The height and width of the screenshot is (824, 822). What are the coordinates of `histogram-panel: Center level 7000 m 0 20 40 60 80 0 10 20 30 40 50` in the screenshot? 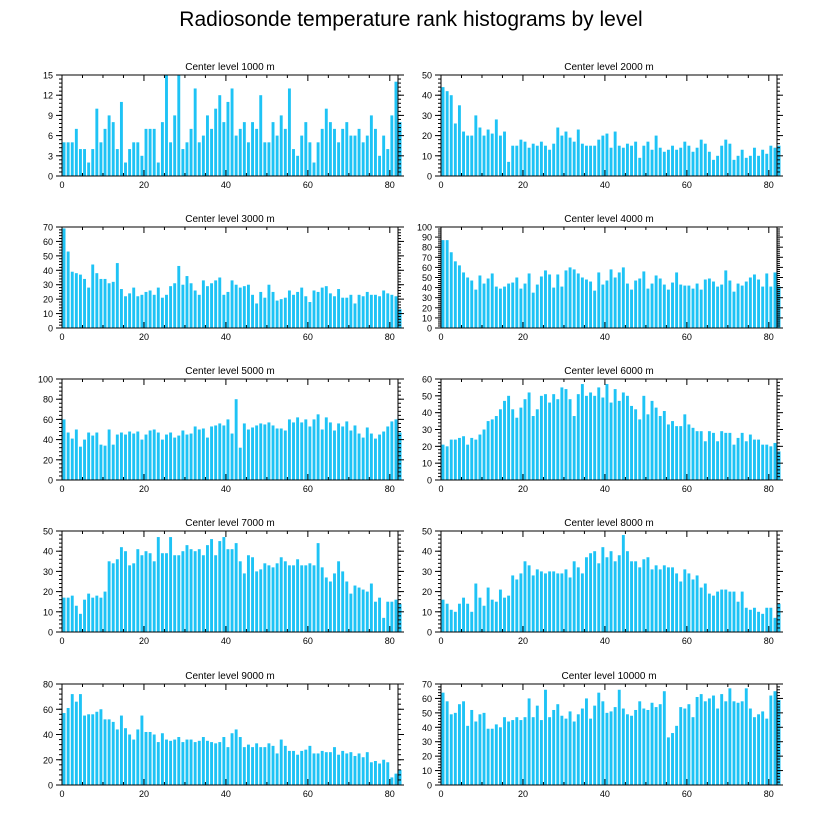 It's located at (223, 582).